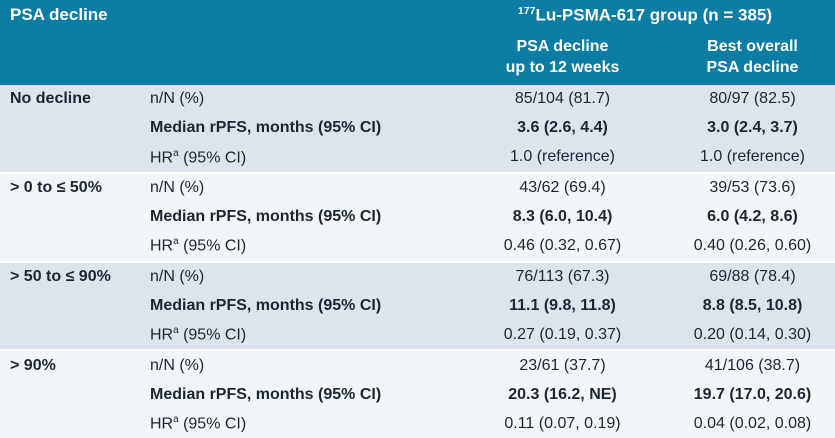 Image resolution: width=835 pixels, height=438 pixels. I want to click on column-header-psa12-line2: up to 12 weeks, so click(562, 67).